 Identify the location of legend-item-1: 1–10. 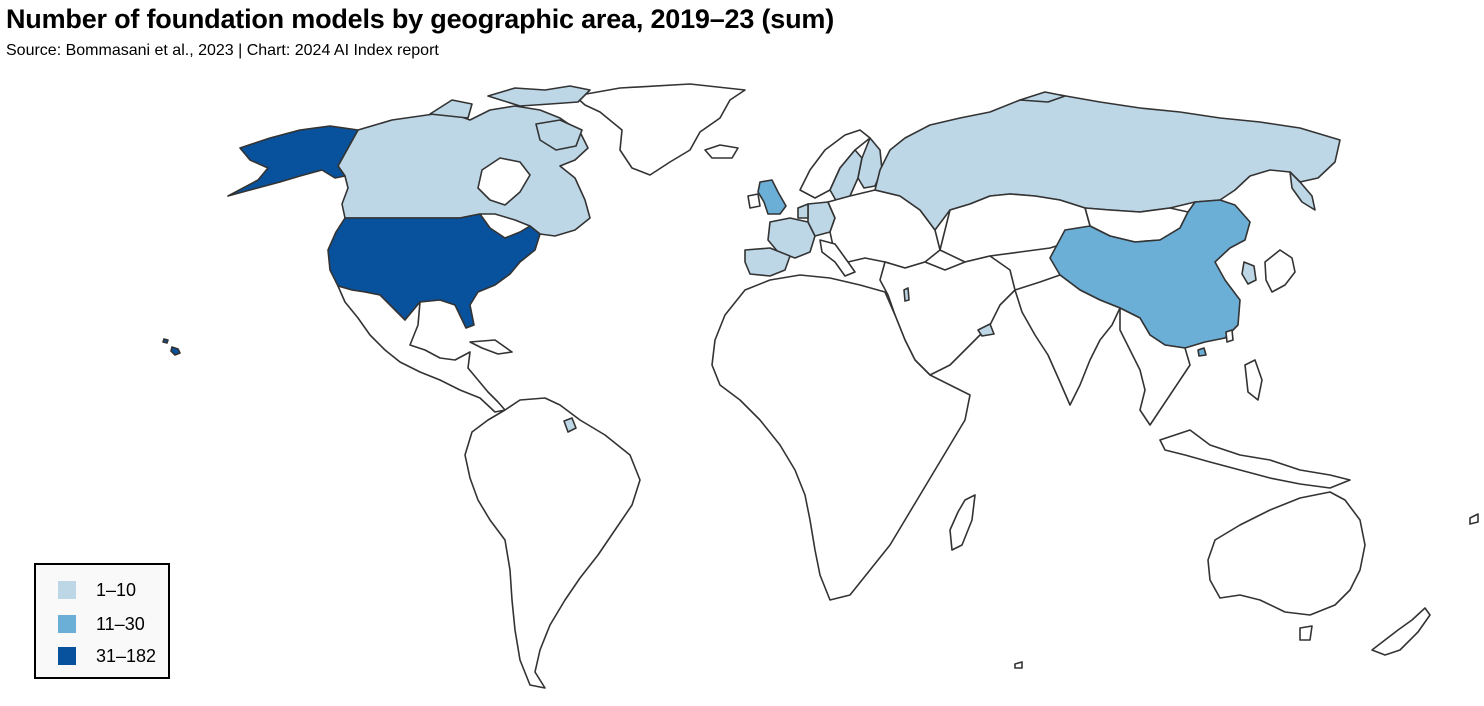
(97, 590).